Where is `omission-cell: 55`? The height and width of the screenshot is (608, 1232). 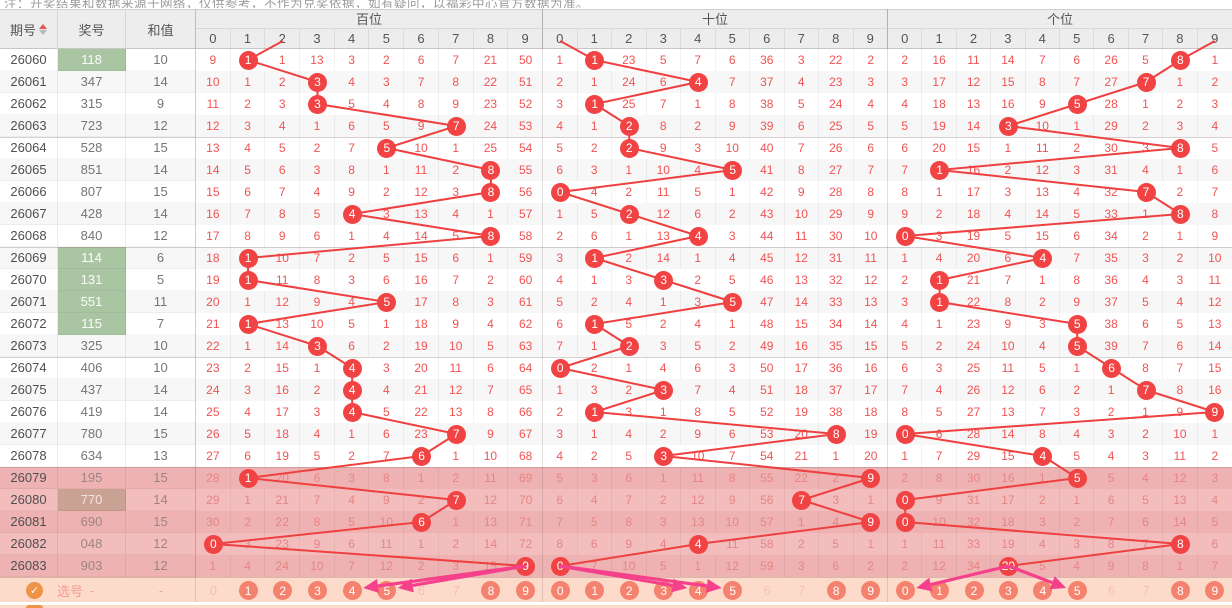
omission-cell: 55 is located at coordinates (525, 170).